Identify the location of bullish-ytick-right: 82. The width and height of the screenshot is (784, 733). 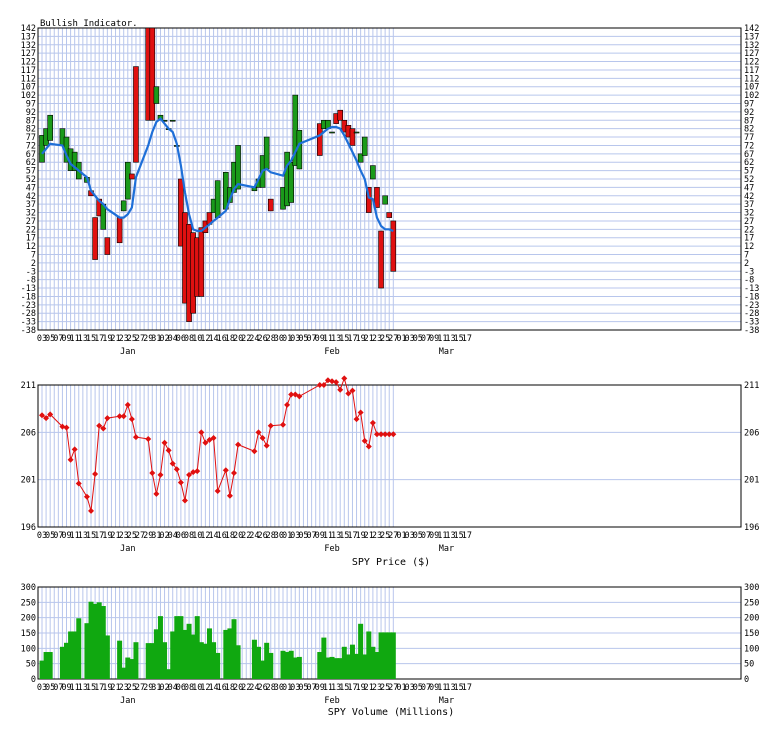
(749, 130).